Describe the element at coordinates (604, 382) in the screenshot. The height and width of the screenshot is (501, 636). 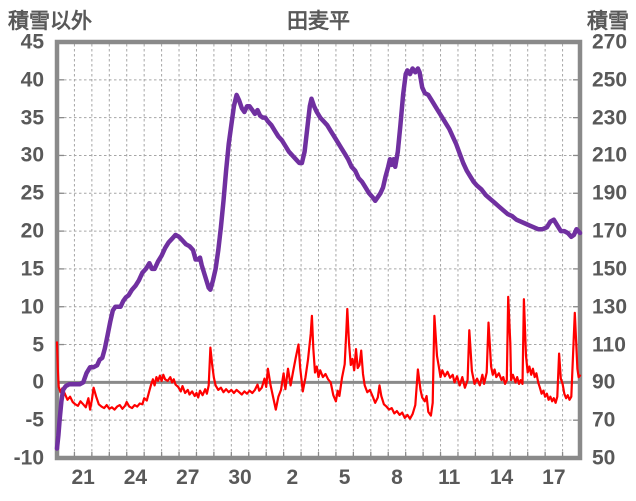
I see `right-axis-tick-label: 90` at that location.